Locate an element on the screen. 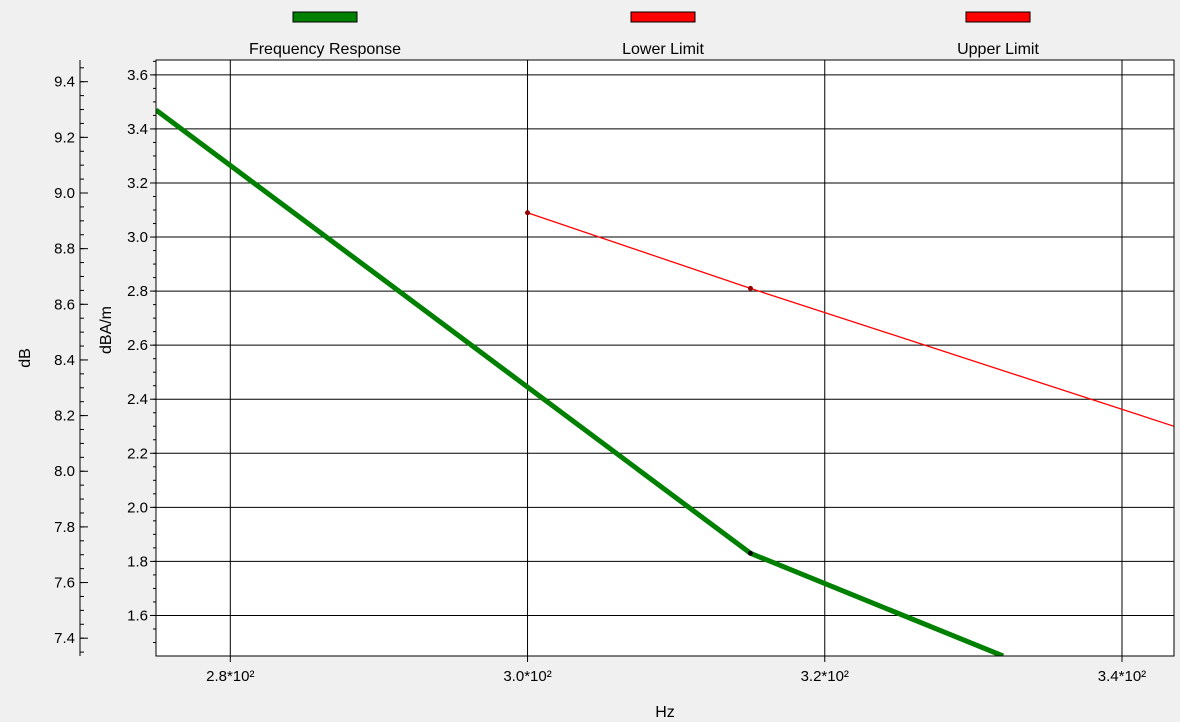  y-outer-tick-label: 7.8 is located at coordinates (64, 527).